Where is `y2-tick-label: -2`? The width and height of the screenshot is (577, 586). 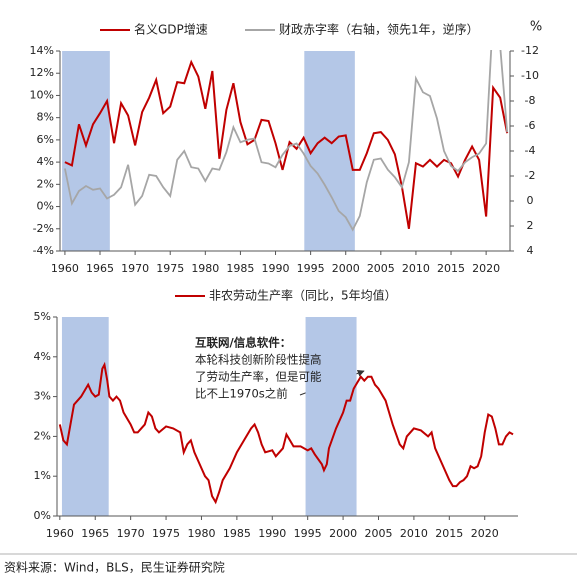
y2-tick-label: -2 is located at coordinates (530, 175).